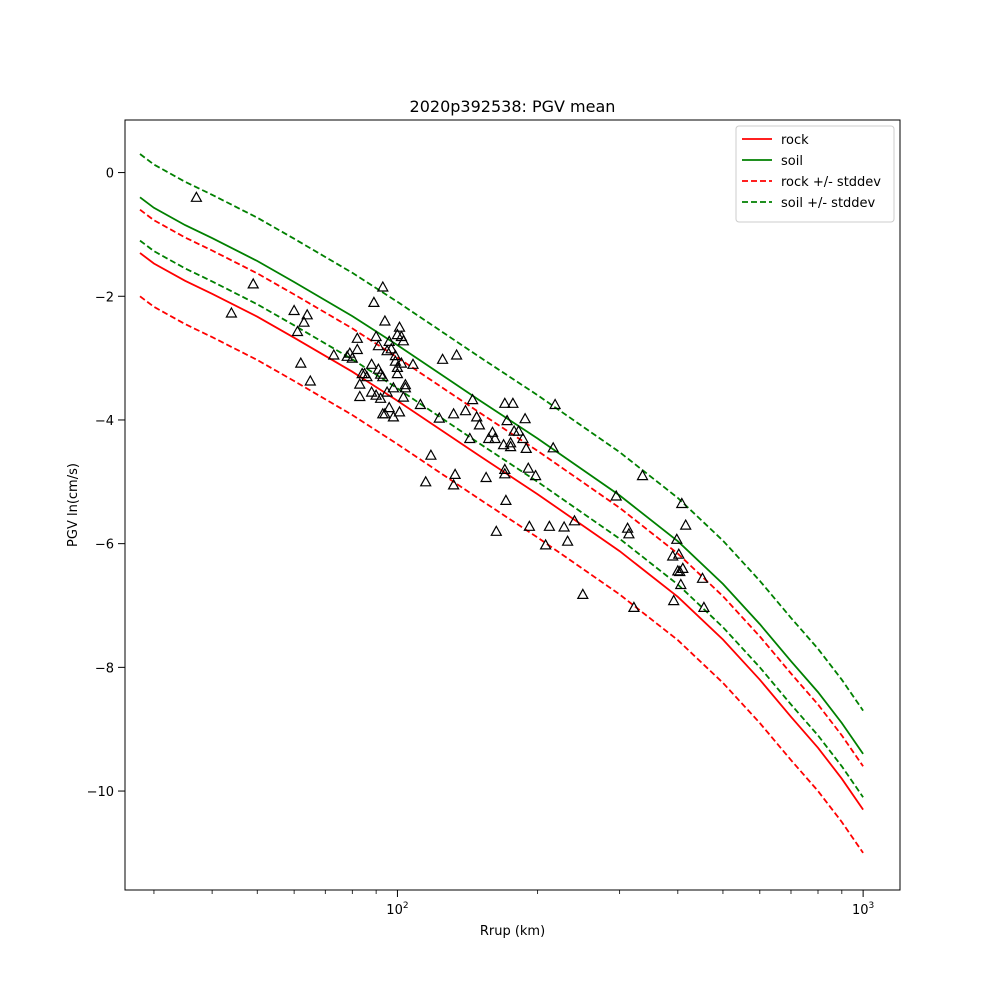 Image resolution: width=1000 pixels, height=1000 pixels. What do you see at coordinates (397, 909) in the screenshot?
I see `x-tick-label: 10²` at bounding box center [397, 909].